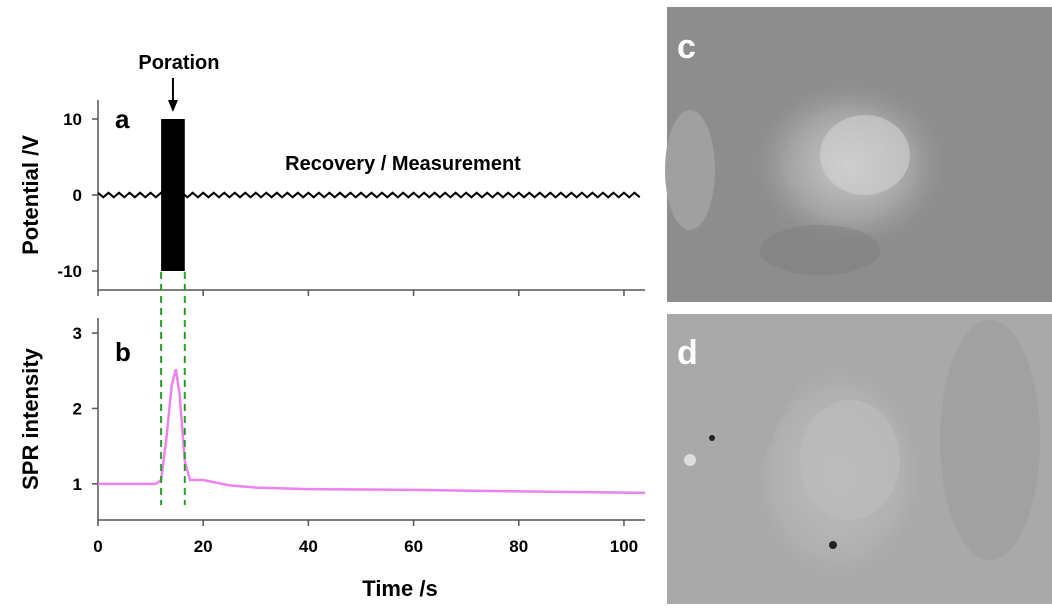 Image resolution: width=1052 pixels, height=609 pixels. Describe the element at coordinates (308, 546) in the screenshot. I see `x-tick-label: 40` at that location.